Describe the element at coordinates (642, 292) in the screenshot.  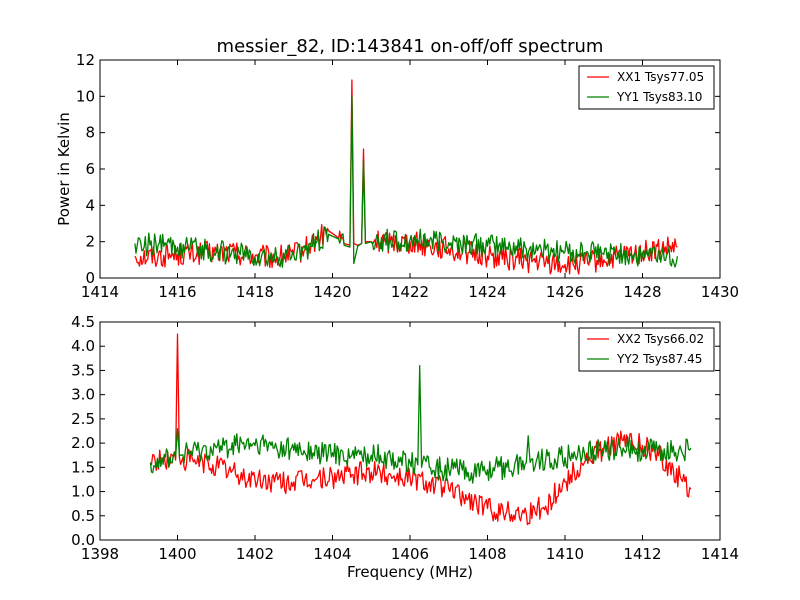
I see `x-tick-label: 1428` at that location.